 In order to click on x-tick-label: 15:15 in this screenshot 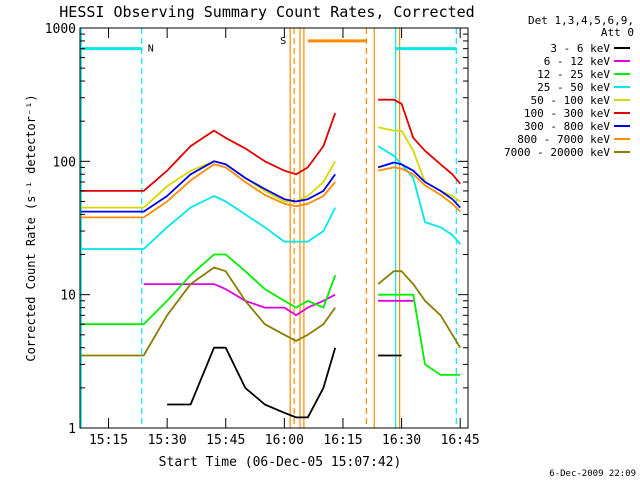, I will do `click(108, 440)`.